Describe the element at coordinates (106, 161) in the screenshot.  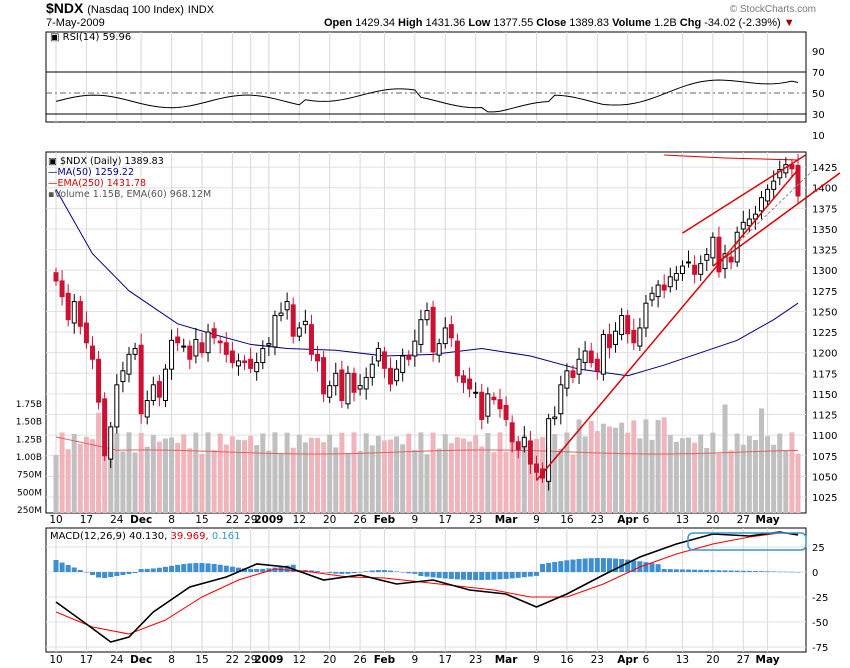
I see `price-legend-entry: ▣ $NDX (Daily) 1389.83` at that location.